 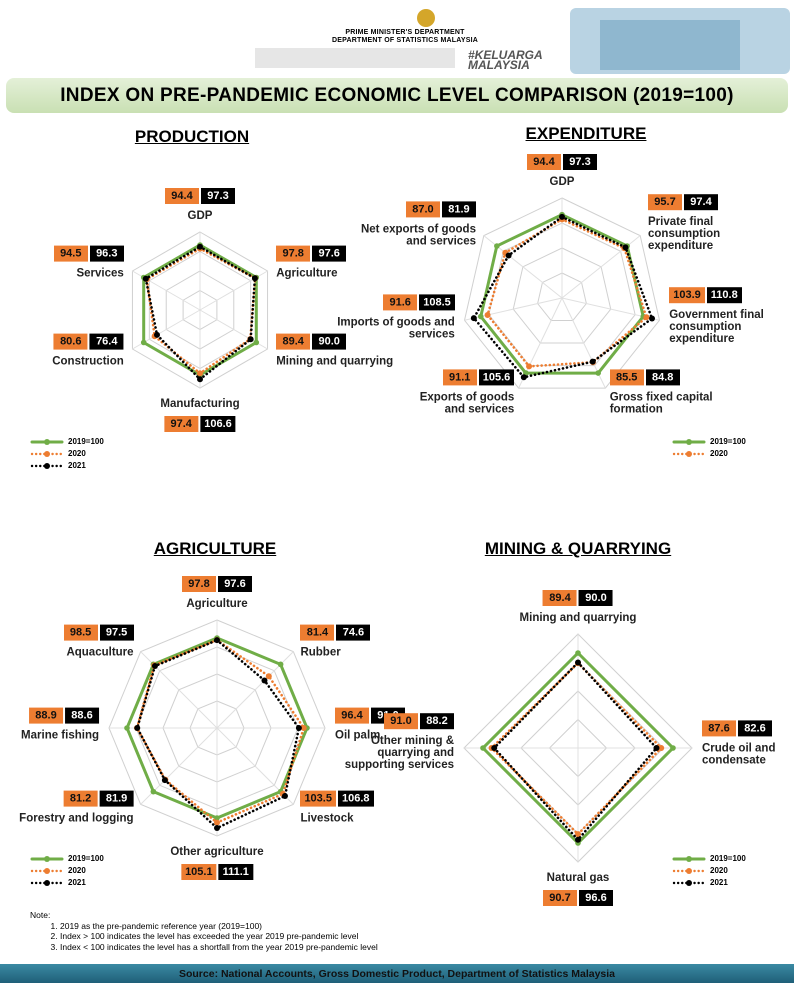 What do you see at coordinates (684, 234) in the screenshot?
I see `category-label: Private final consumption expenditure` at bounding box center [684, 234].